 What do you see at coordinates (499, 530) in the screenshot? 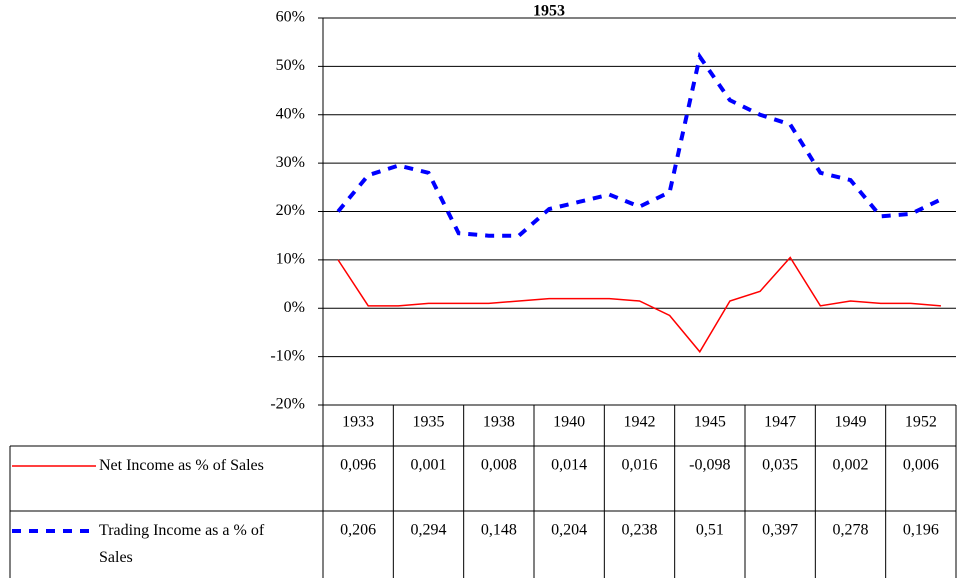
I see `table-cell: 0,148` at bounding box center [499, 530].